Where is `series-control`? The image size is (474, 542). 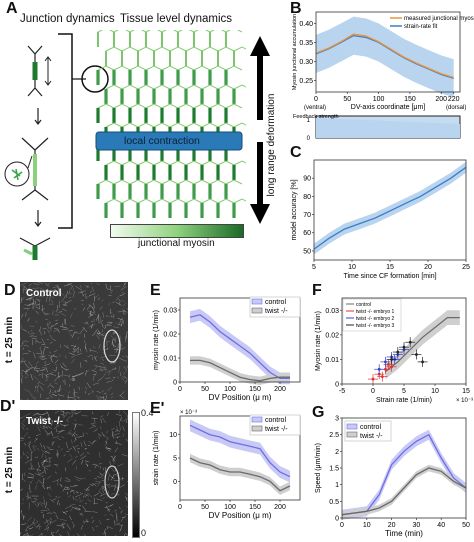
series-control is located at coordinates (240, 451).